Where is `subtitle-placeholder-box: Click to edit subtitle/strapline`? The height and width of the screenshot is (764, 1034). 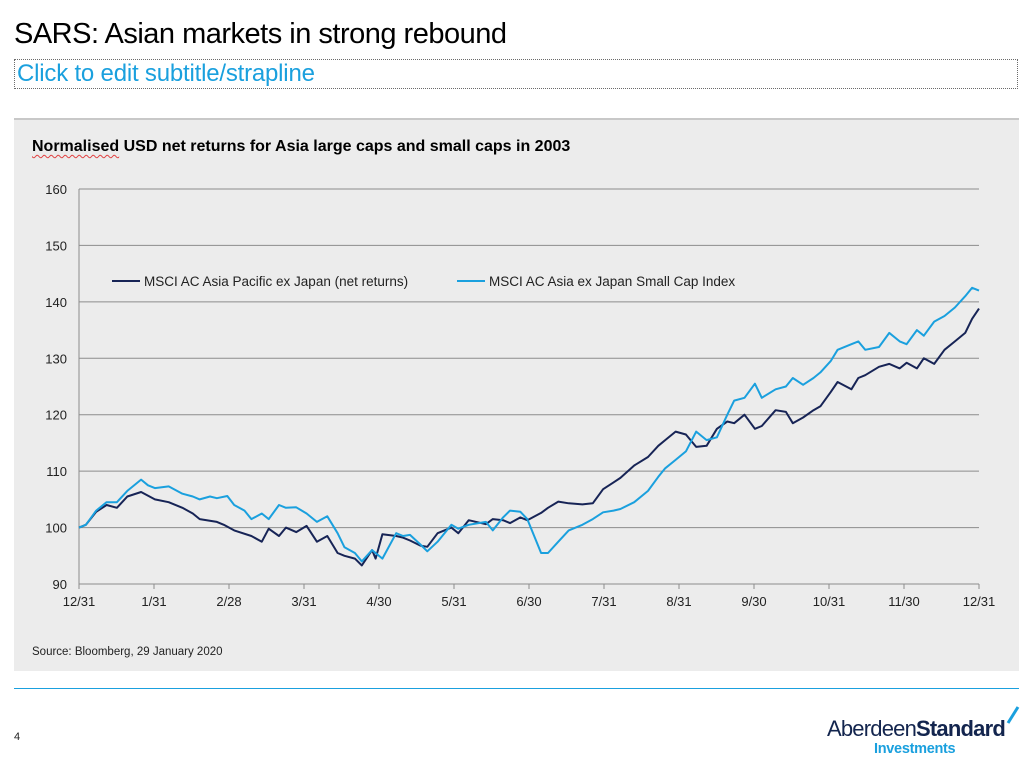
subtitle-placeholder-box: Click to edit subtitle/strapline is located at coordinates (516, 74).